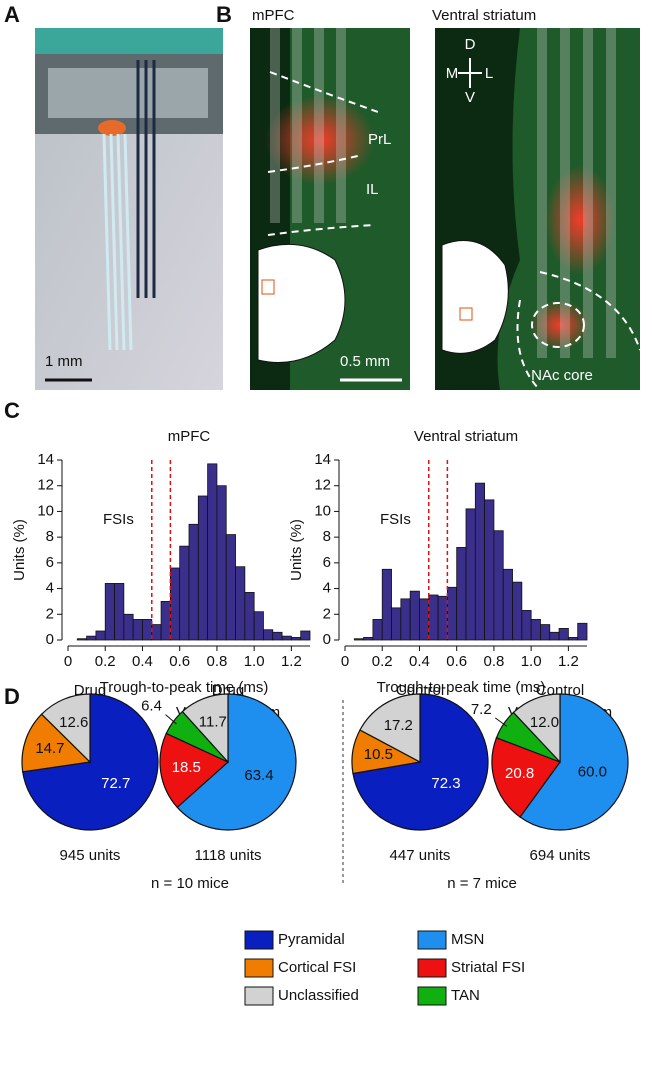  I want to click on legend-label: TAN, so click(465, 995).